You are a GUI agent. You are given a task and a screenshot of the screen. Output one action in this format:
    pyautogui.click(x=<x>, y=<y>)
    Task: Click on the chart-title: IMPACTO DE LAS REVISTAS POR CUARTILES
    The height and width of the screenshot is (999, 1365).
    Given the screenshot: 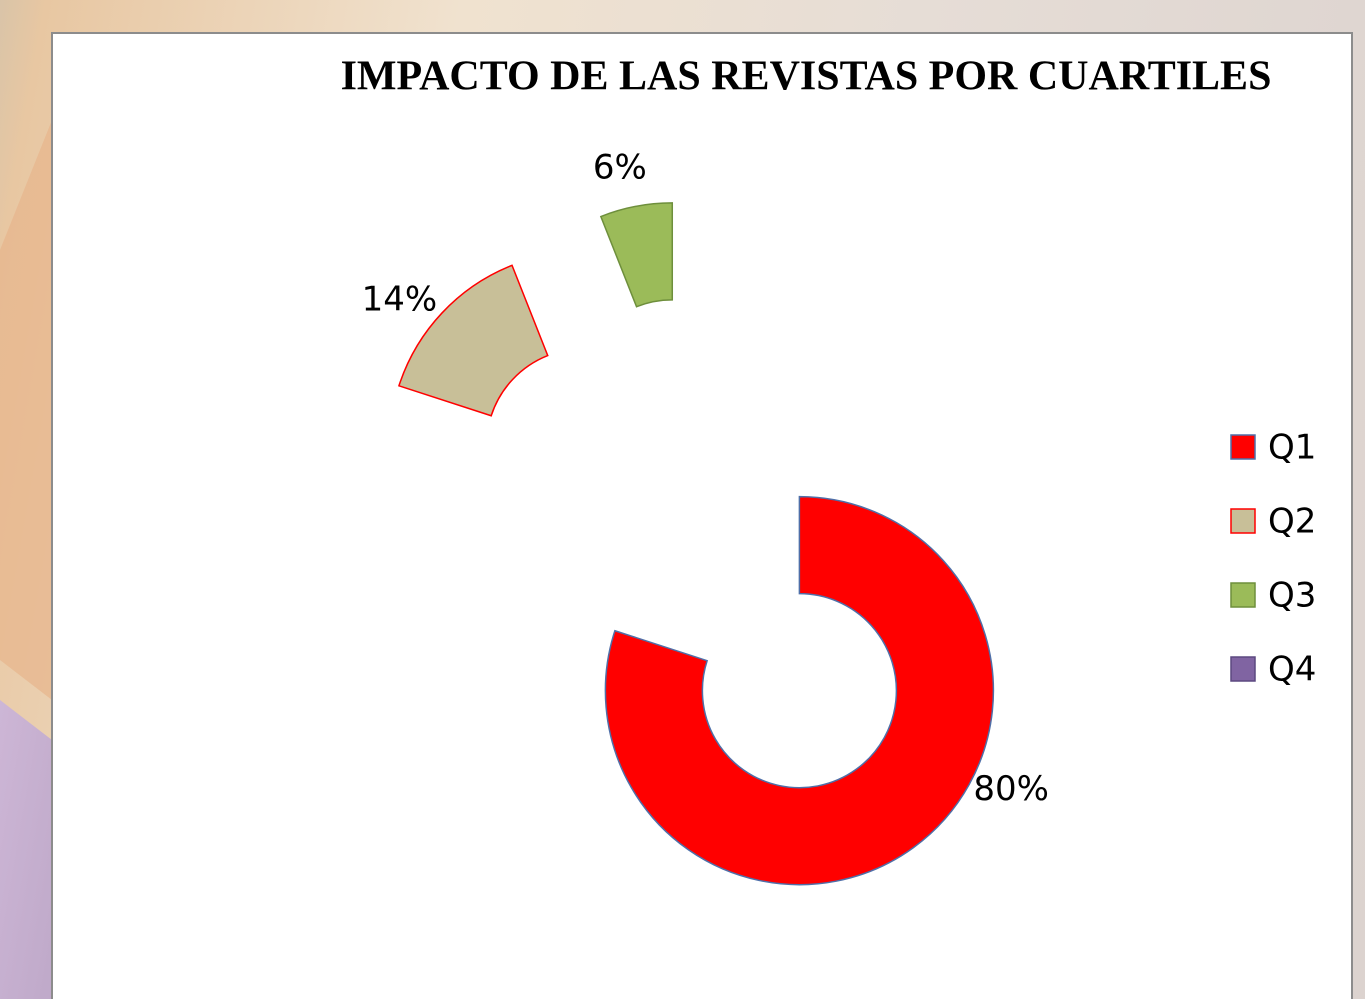 What is the action you would take?
    pyautogui.click(x=806, y=77)
    